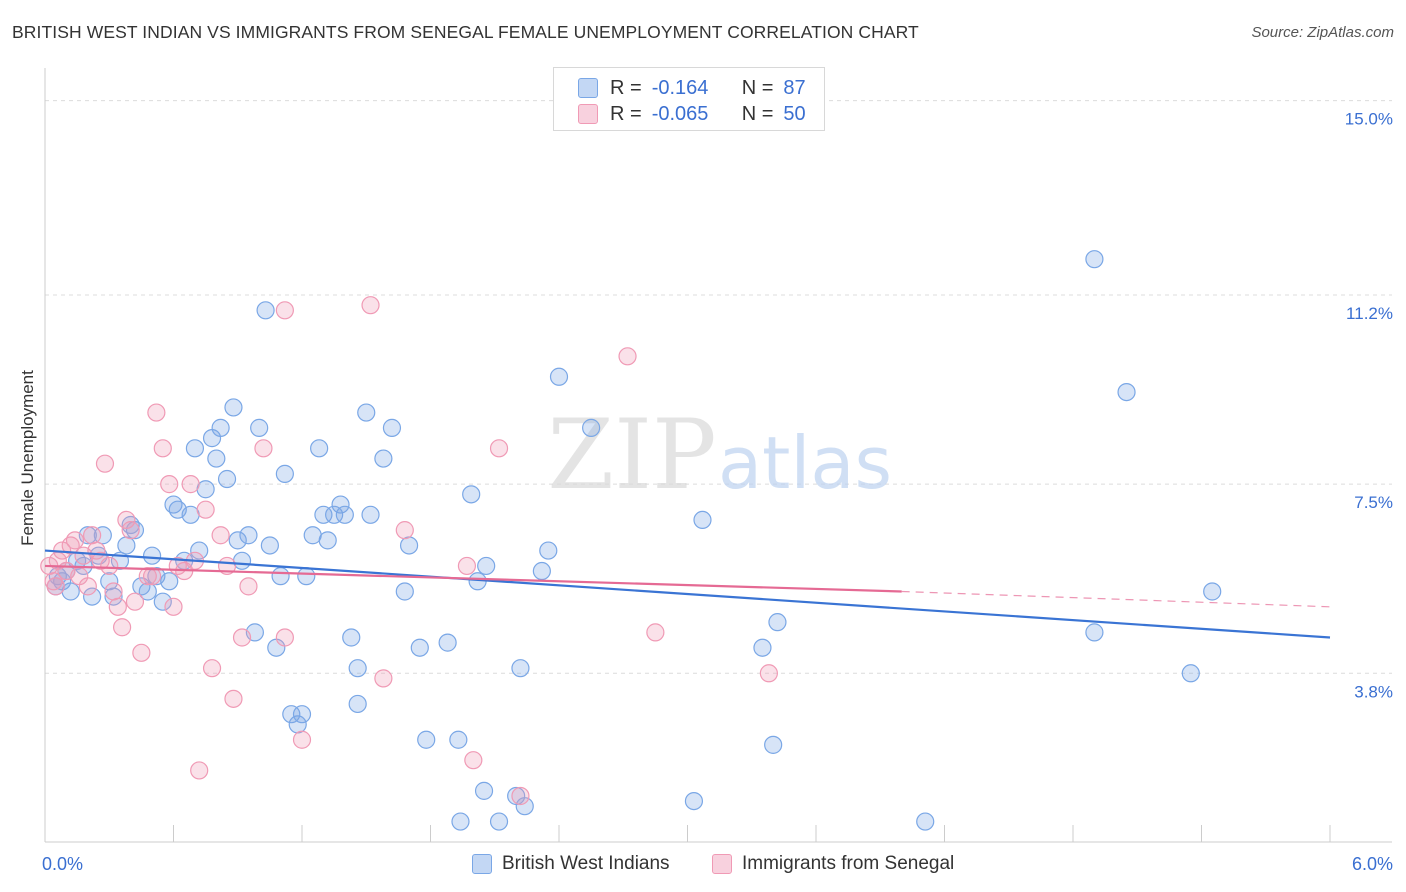 This screenshot has height=892, width=1406. Describe the element at coordinates (794, 113) in the screenshot. I see `legend-n-value: 50` at that location.